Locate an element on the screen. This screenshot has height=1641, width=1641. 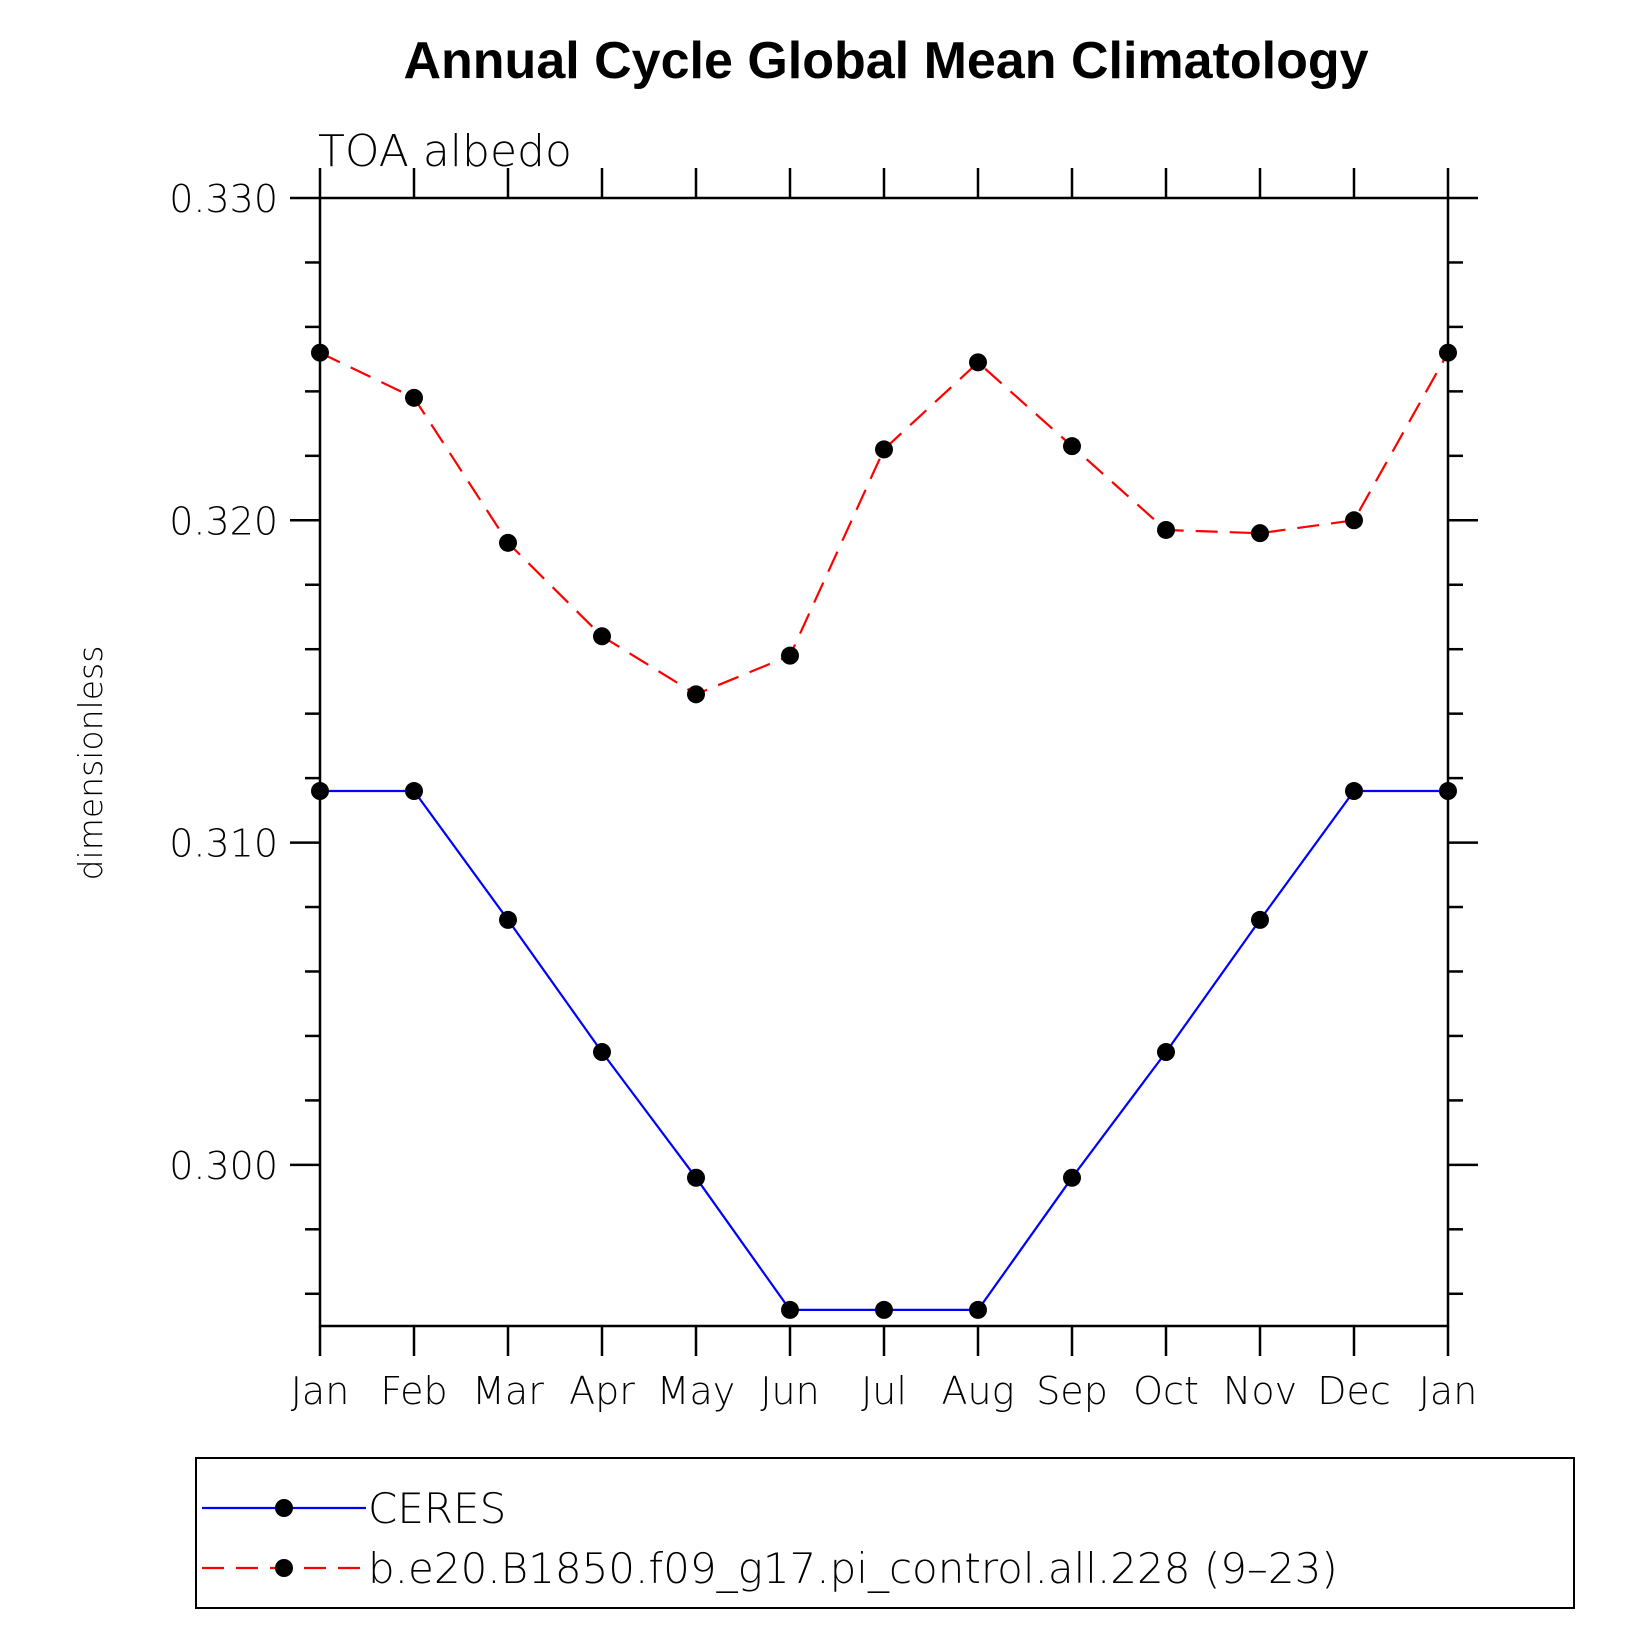
y-tick-label: 0.330 is located at coordinates (223, 199).